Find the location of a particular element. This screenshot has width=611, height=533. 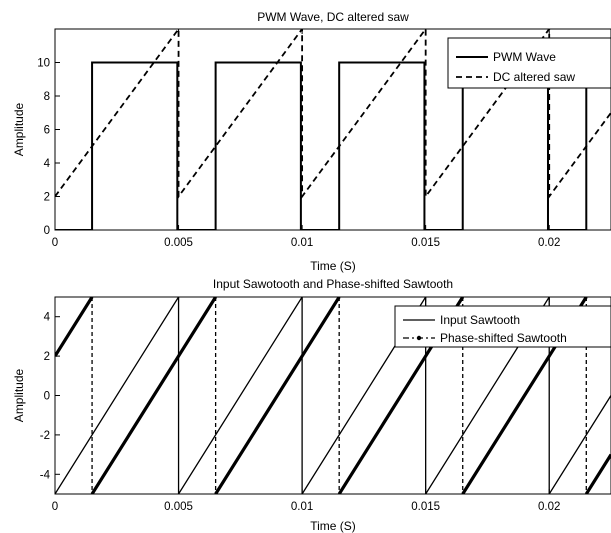

legend-entry: DC altered saw is located at coordinates (534, 77).